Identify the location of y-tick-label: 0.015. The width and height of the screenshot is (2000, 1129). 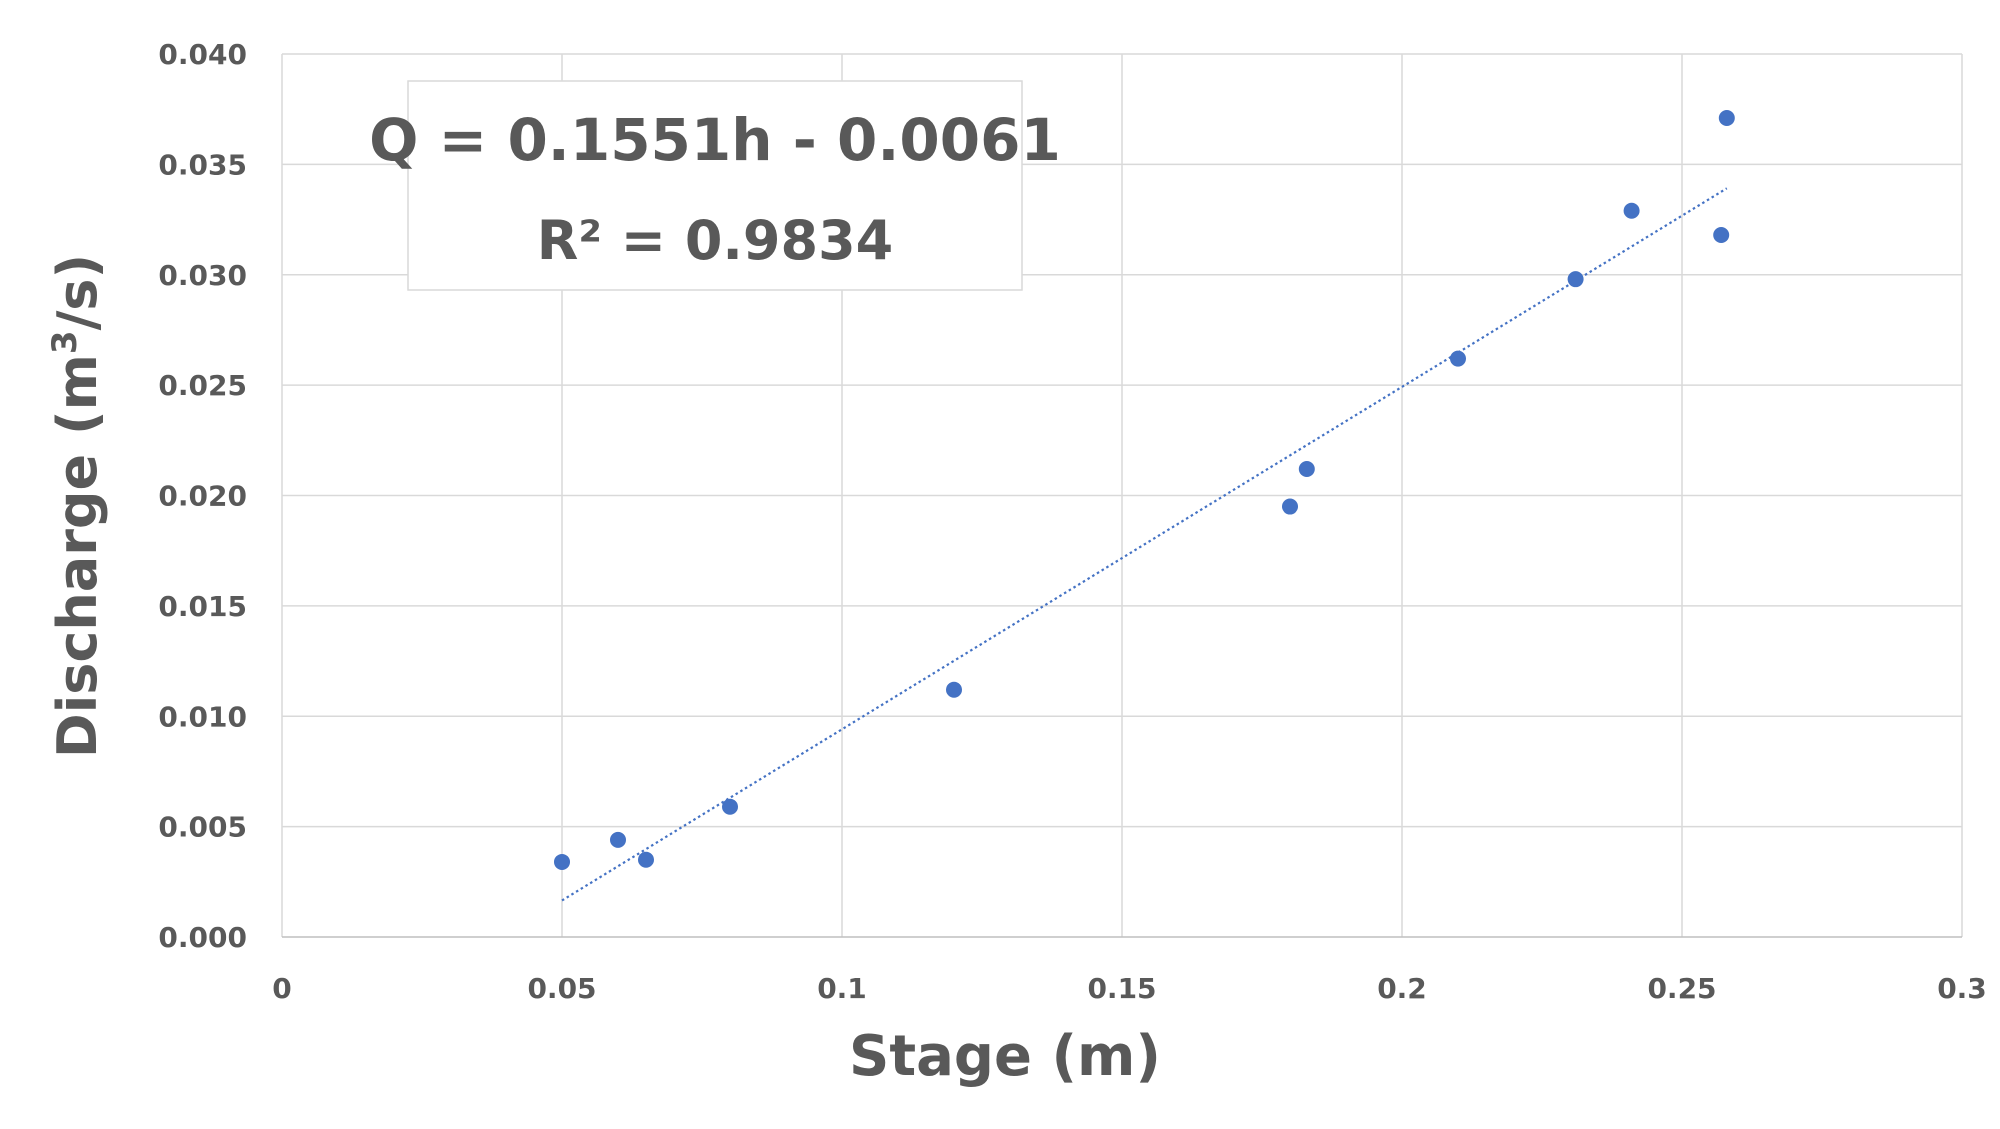
(202, 606).